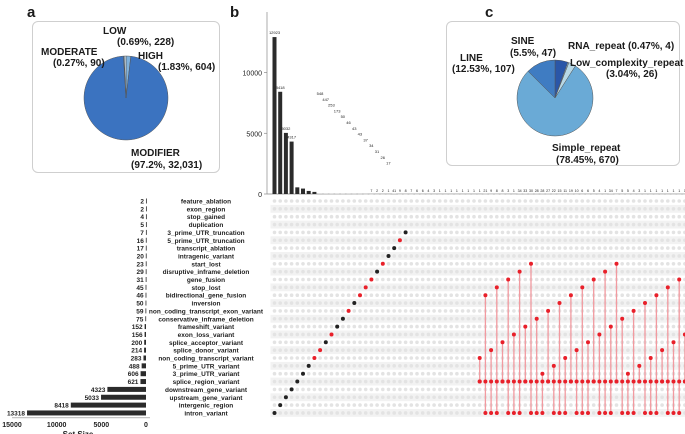 This screenshot has width=685, height=434. What do you see at coordinates (577, 191) in the screenshot?
I see `intersection-count-label: 10` at bounding box center [577, 191].